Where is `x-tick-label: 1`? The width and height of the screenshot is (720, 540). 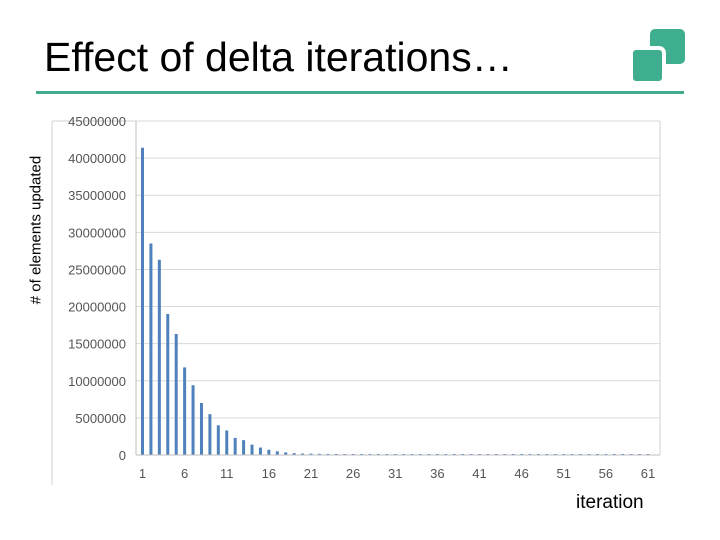 x-tick-label: 1 is located at coordinates (142, 473).